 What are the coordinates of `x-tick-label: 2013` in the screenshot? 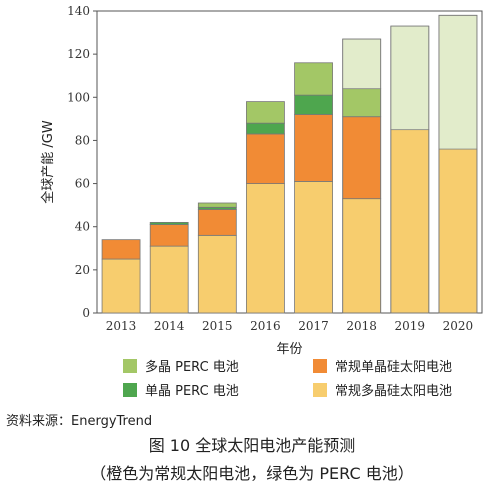 It's located at (121, 326).